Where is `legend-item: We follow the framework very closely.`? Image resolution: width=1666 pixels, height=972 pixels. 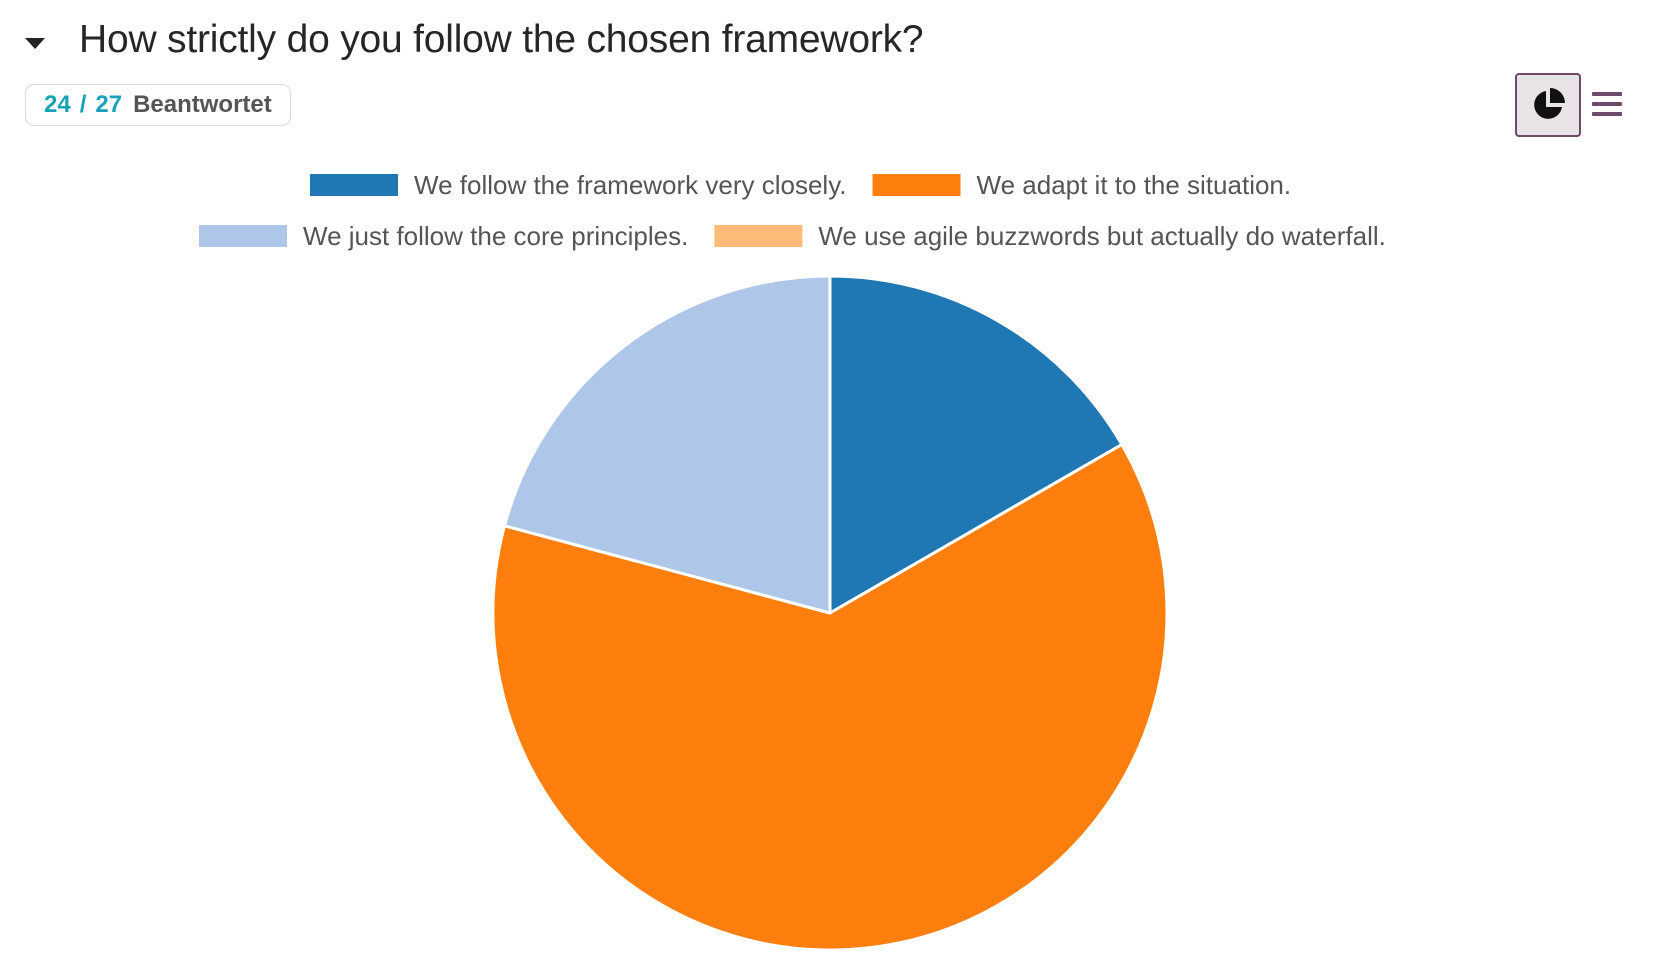
legend-item: We follow the framework very closely. is located at coordinates (578, 185).